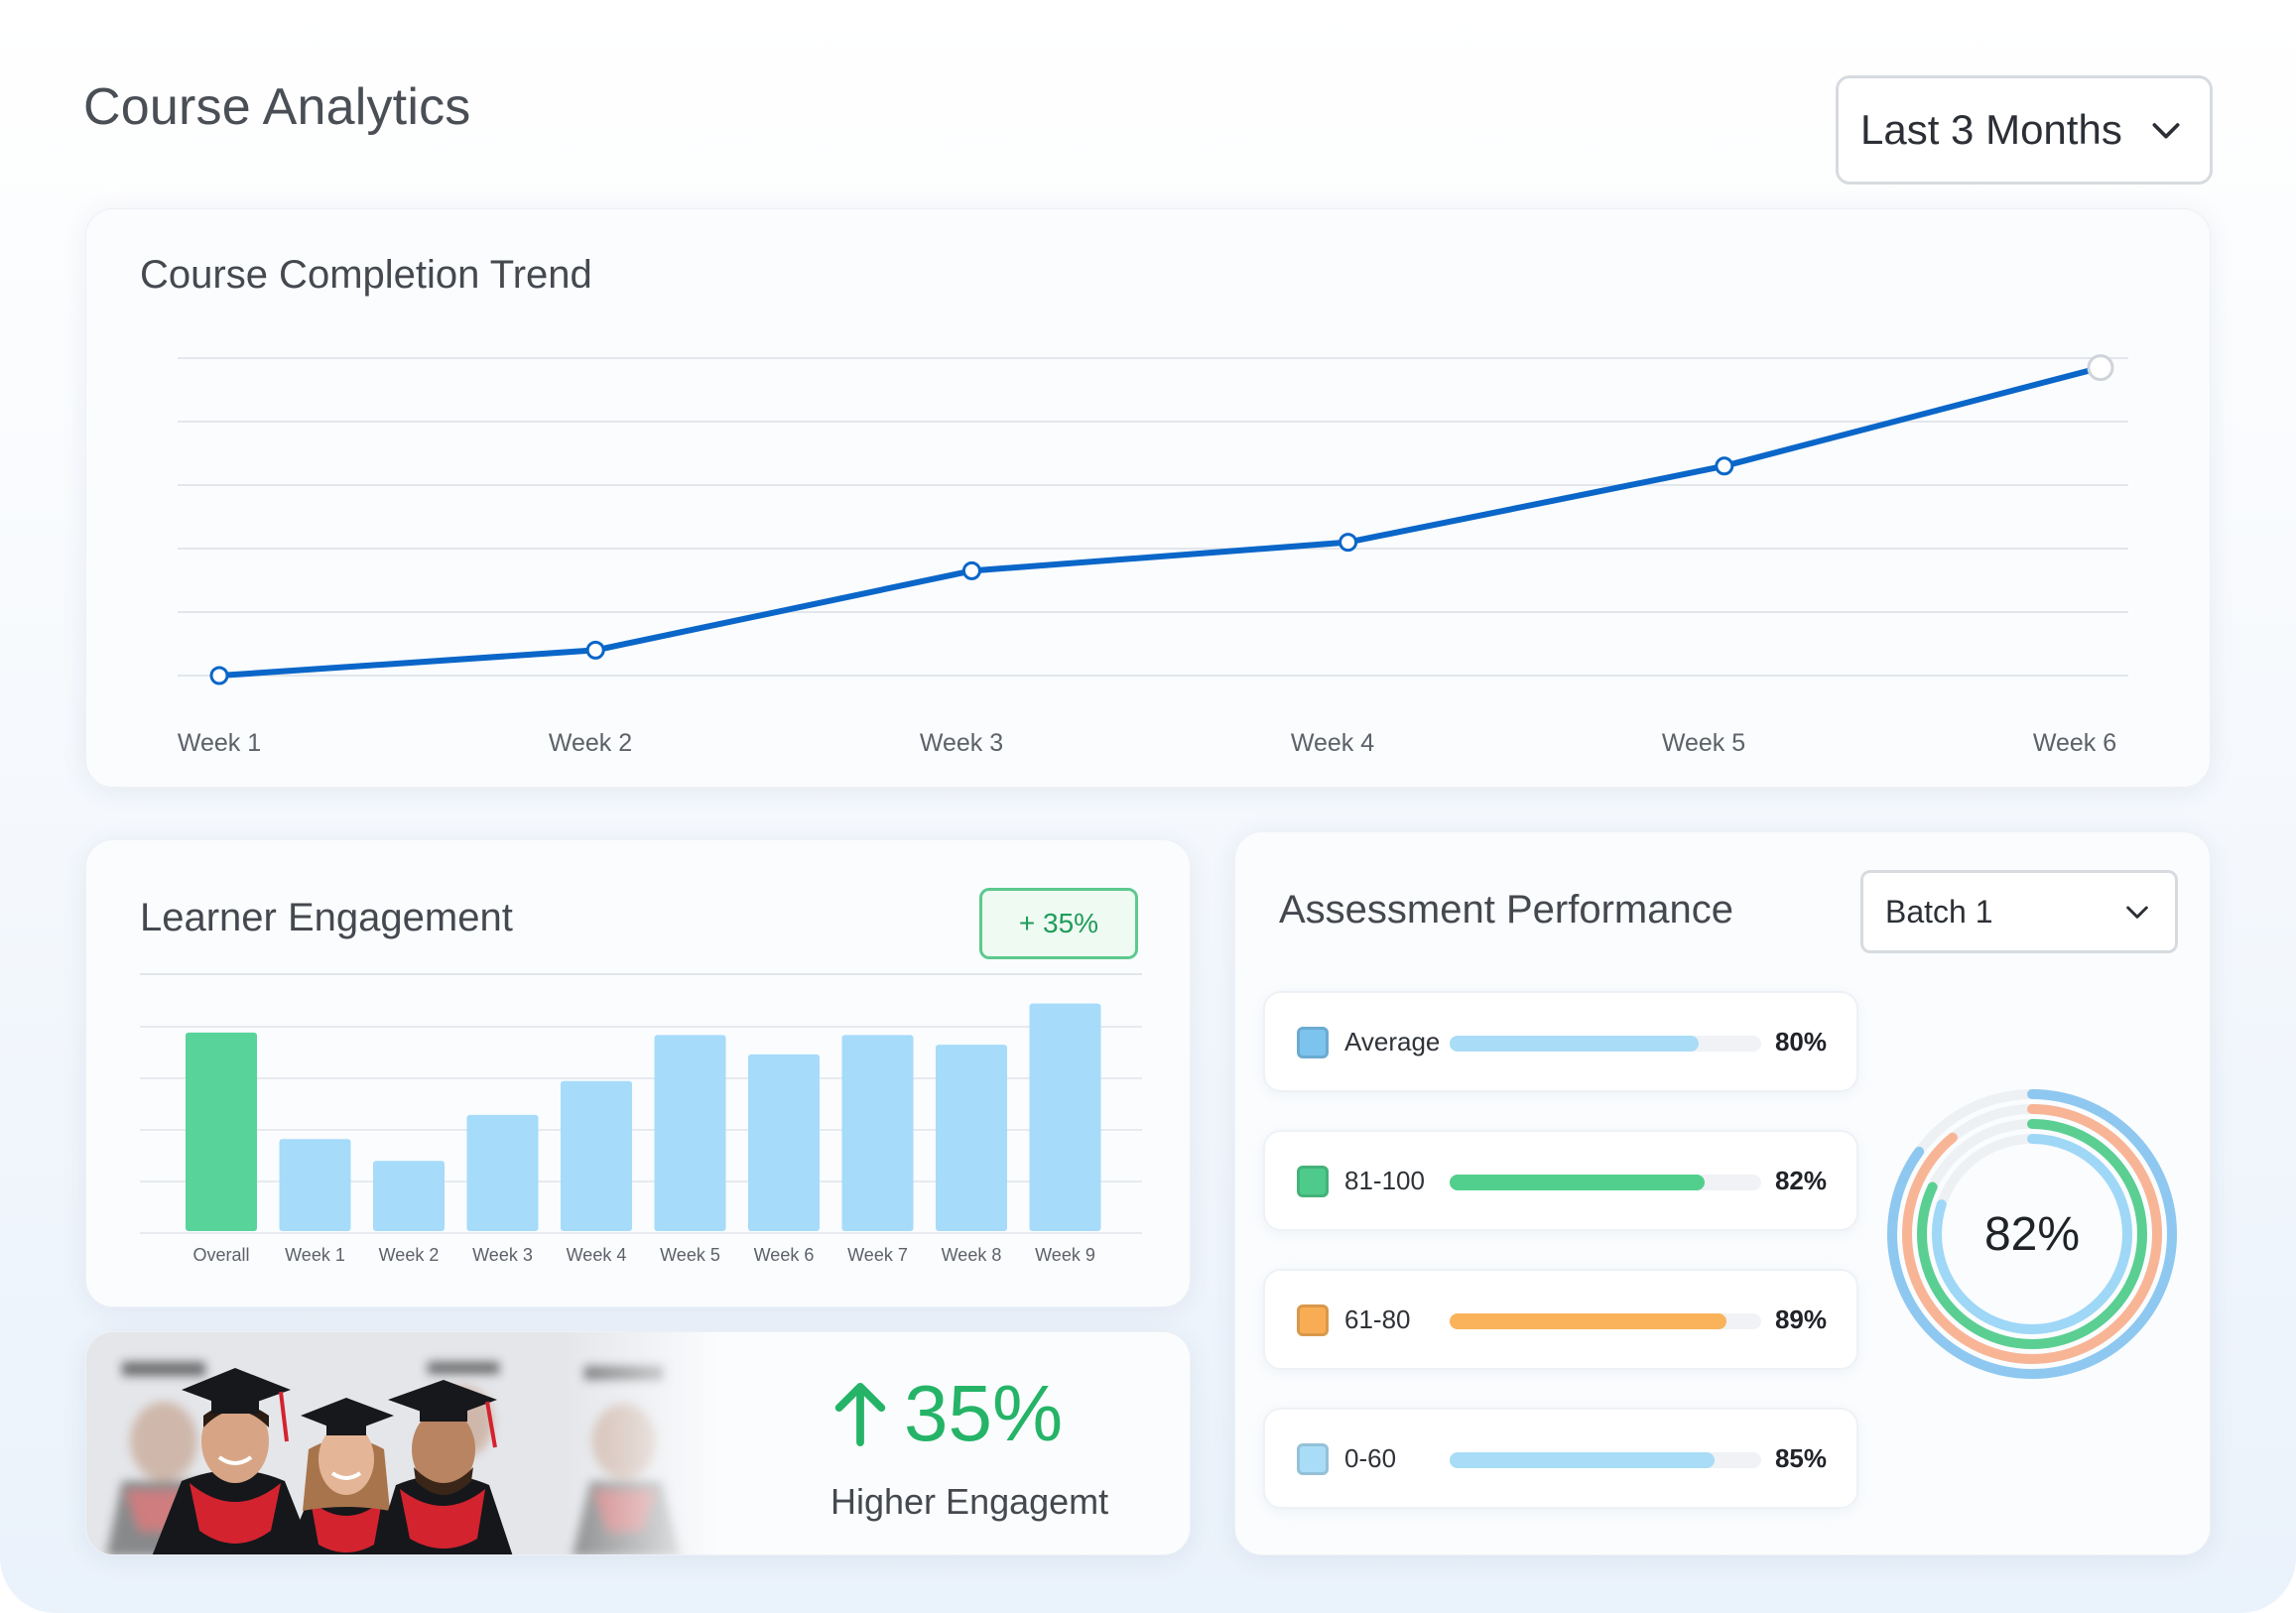  I want to click on score-row-label: 61-80, so click(1378, 1319).